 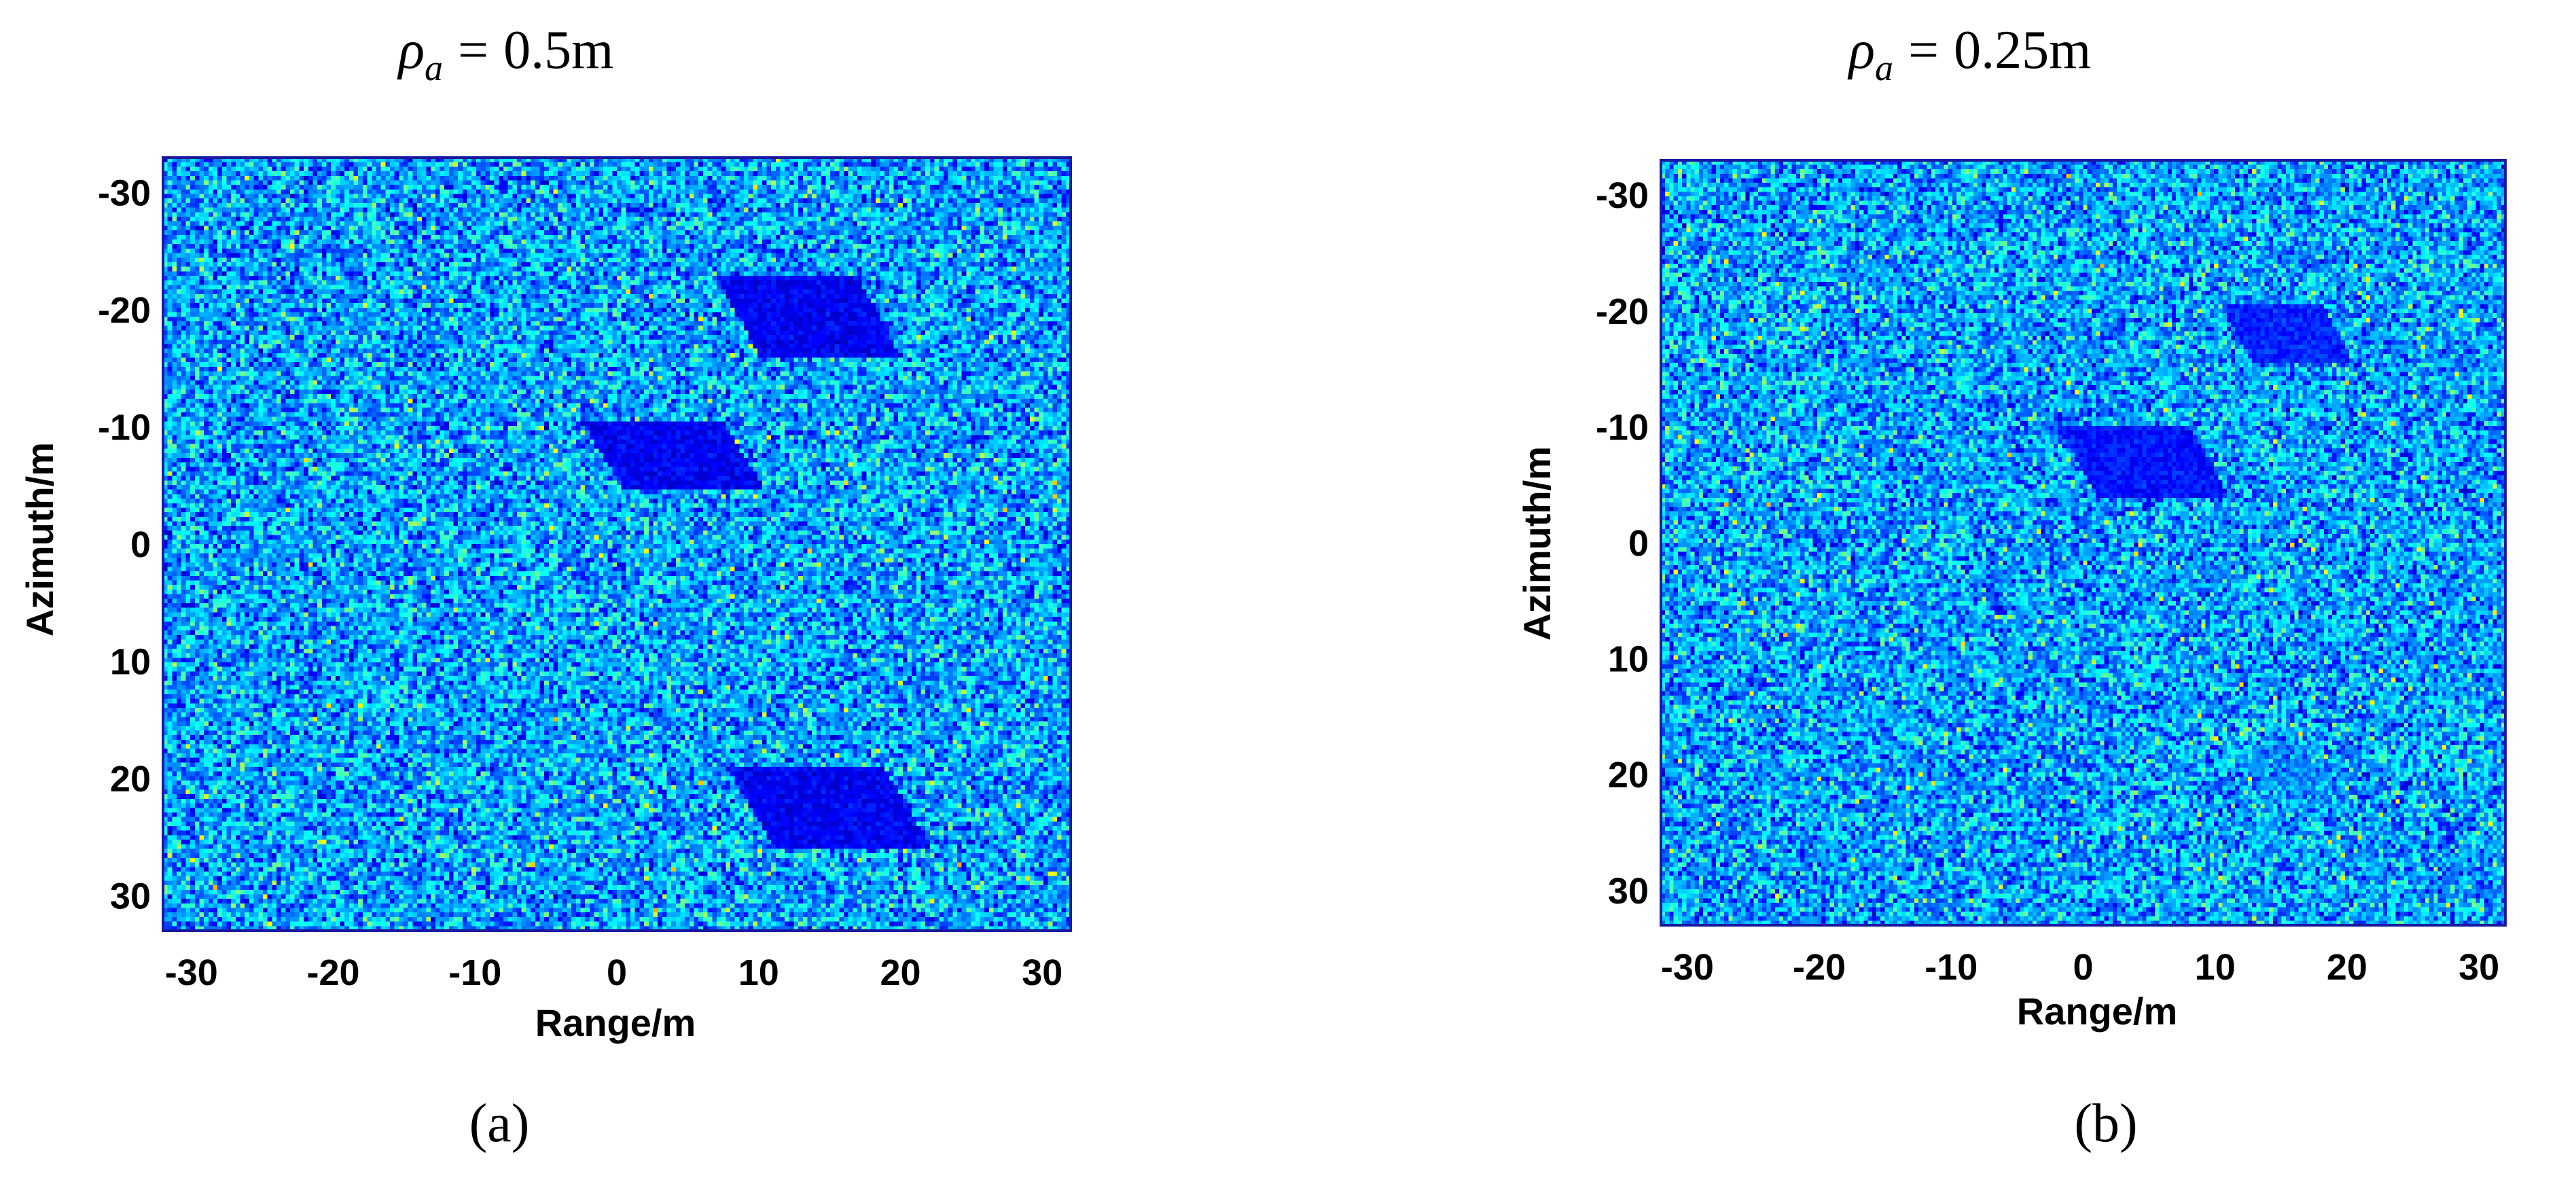 I want to click on panel-b-x-tick-label: 20, so click(x=2347, y=968).